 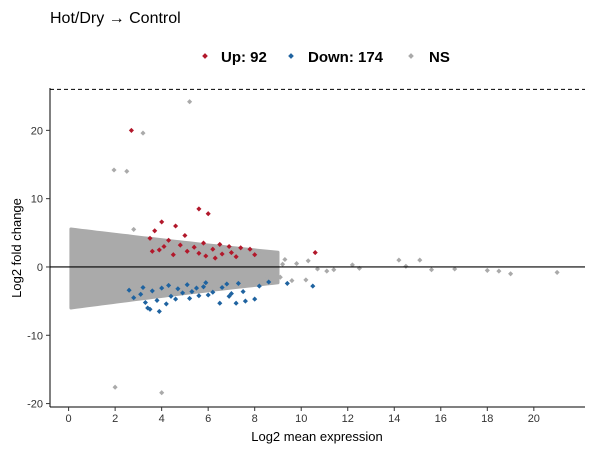 What do you see at coordinates (487, 419) in the screenshot?
I see `x-tick-label: 18` at bounding box center [487, 419].